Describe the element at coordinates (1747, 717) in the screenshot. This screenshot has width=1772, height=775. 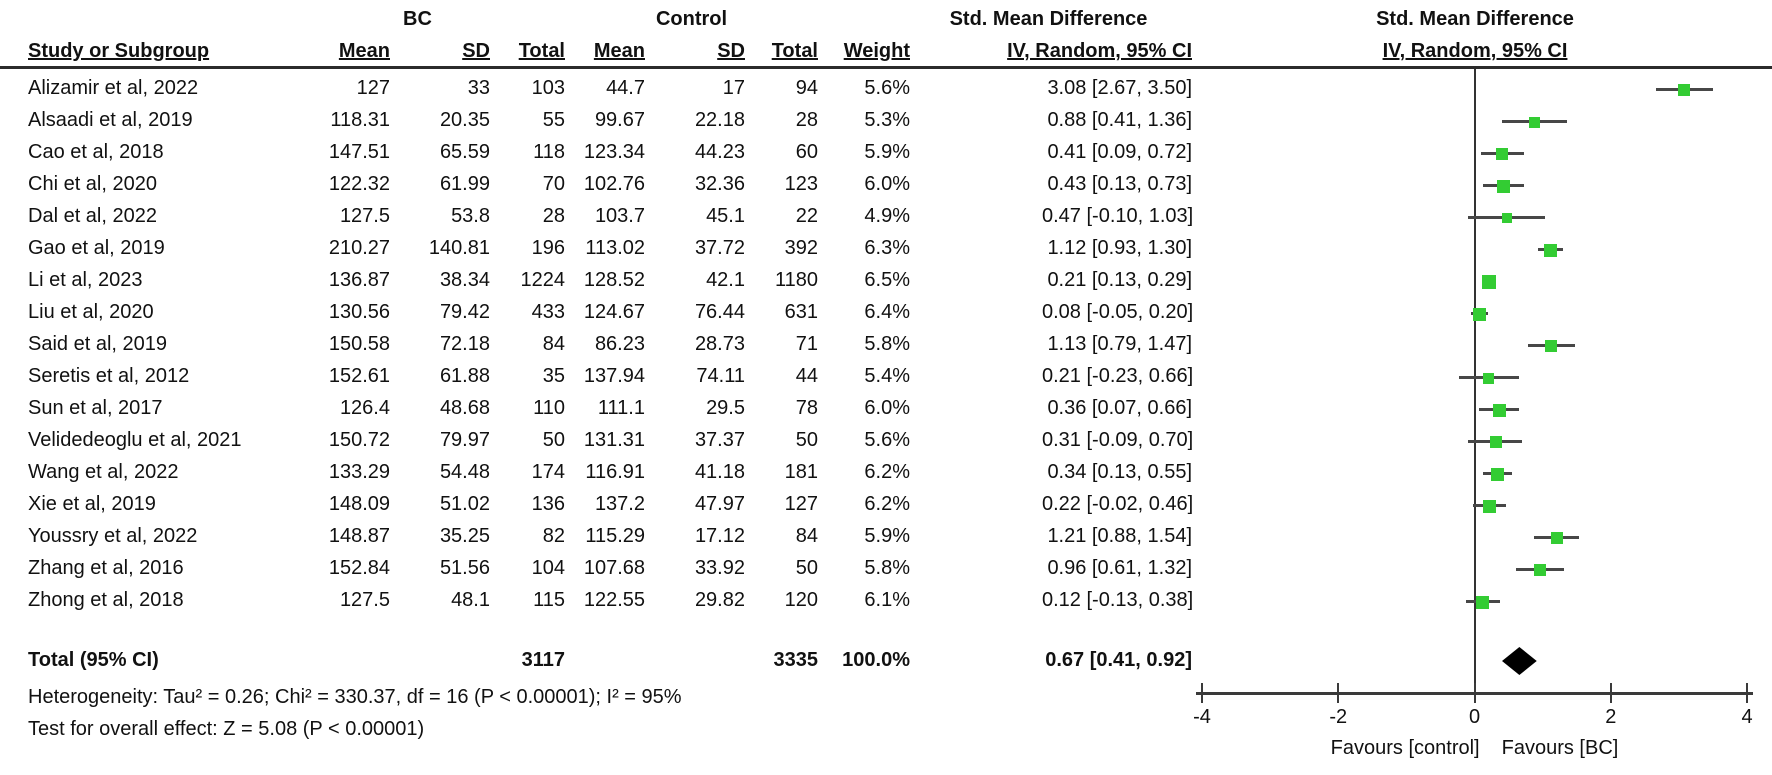
I see `axis-tick-label: 4` at that location.